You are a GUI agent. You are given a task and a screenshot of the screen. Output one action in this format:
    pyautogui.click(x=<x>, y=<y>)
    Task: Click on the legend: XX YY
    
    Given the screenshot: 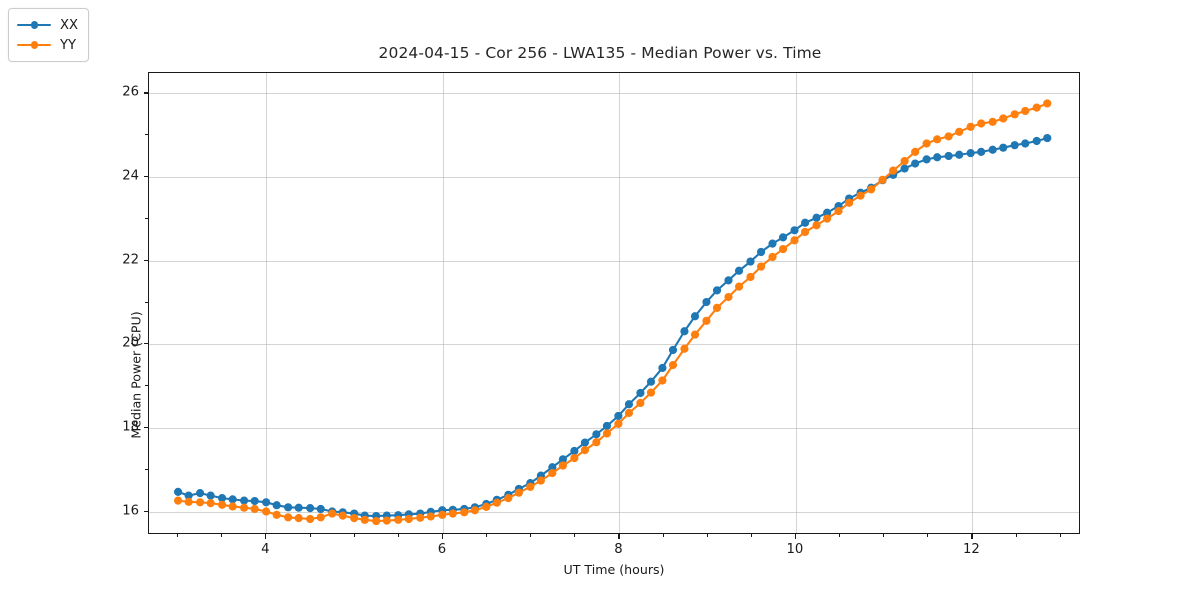 What is the action you would take?
    pyautogui.click(x=49, y=35)
    